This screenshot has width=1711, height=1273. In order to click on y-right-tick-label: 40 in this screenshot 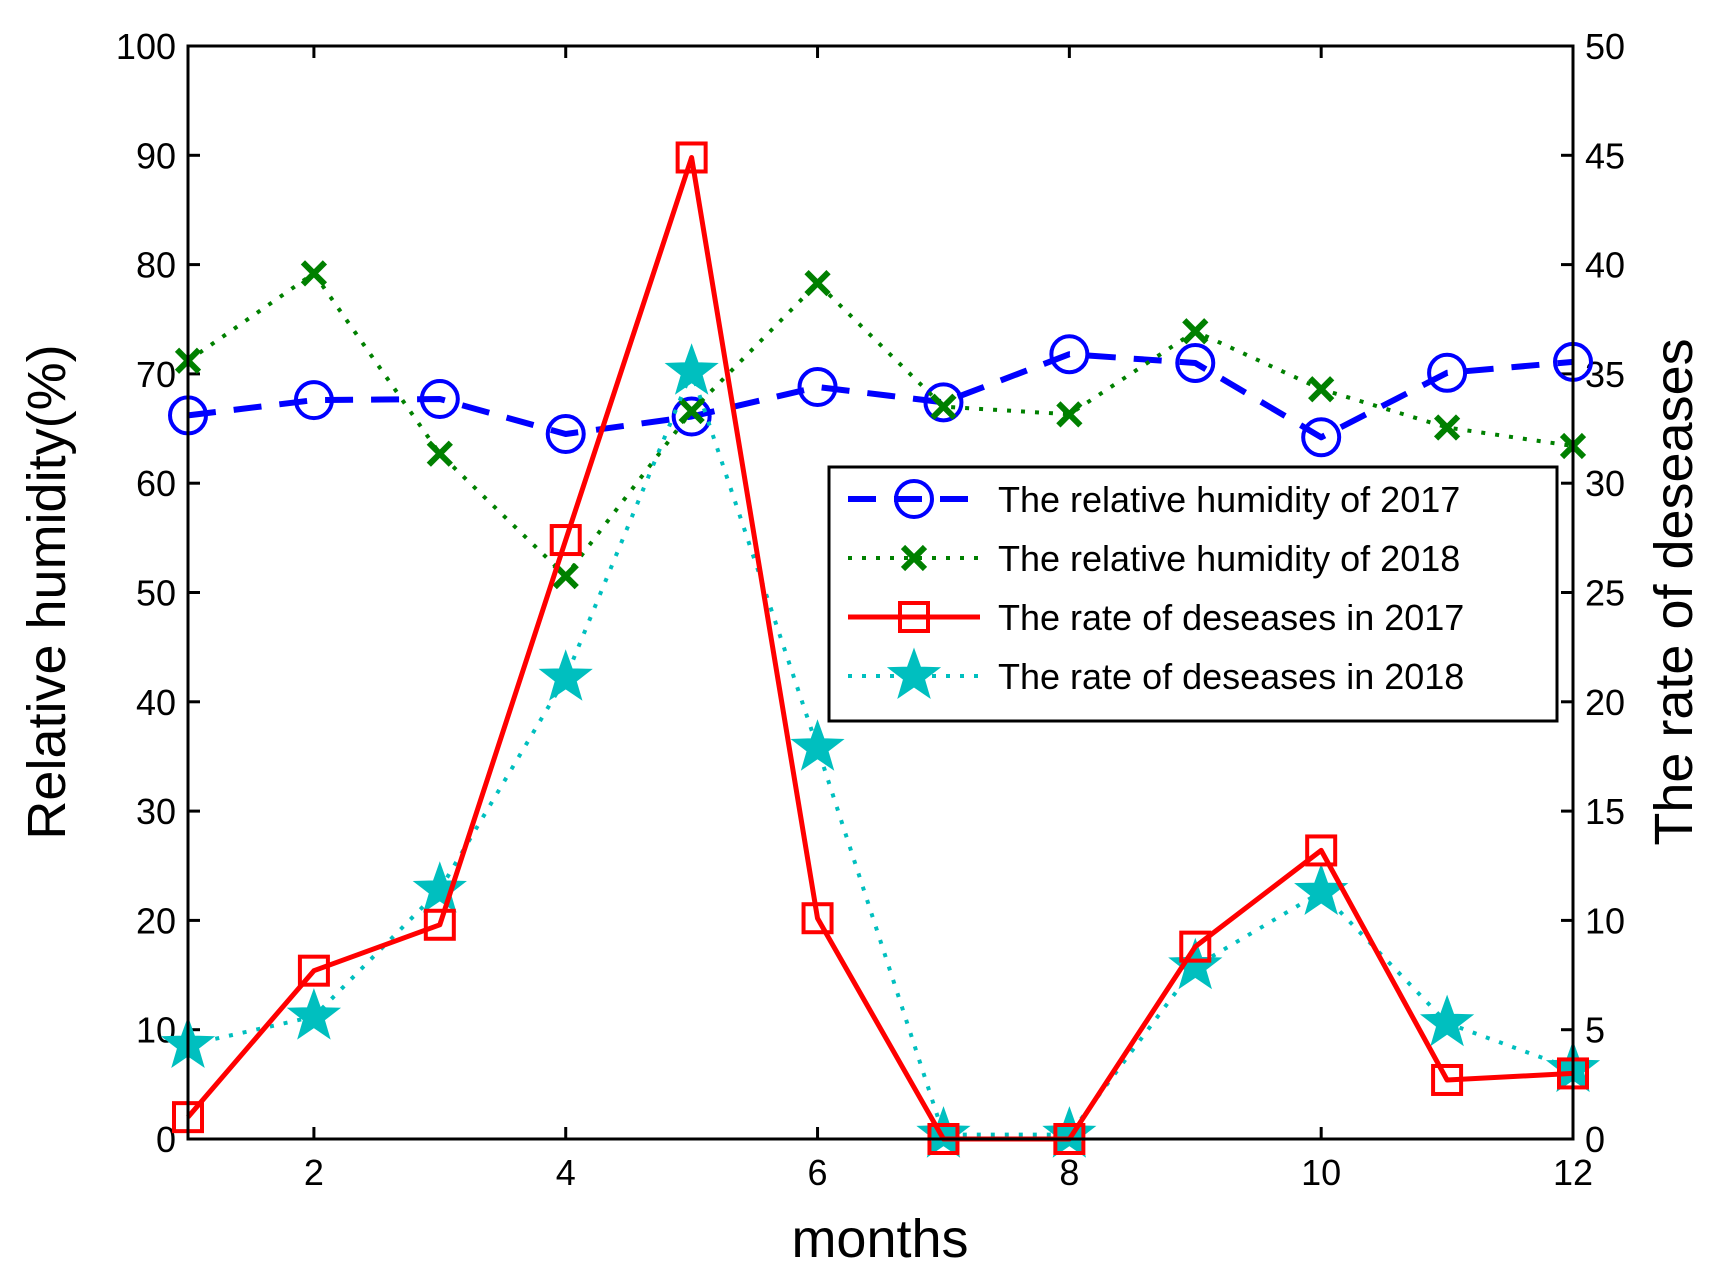, I will do `click(1605, 265)`.